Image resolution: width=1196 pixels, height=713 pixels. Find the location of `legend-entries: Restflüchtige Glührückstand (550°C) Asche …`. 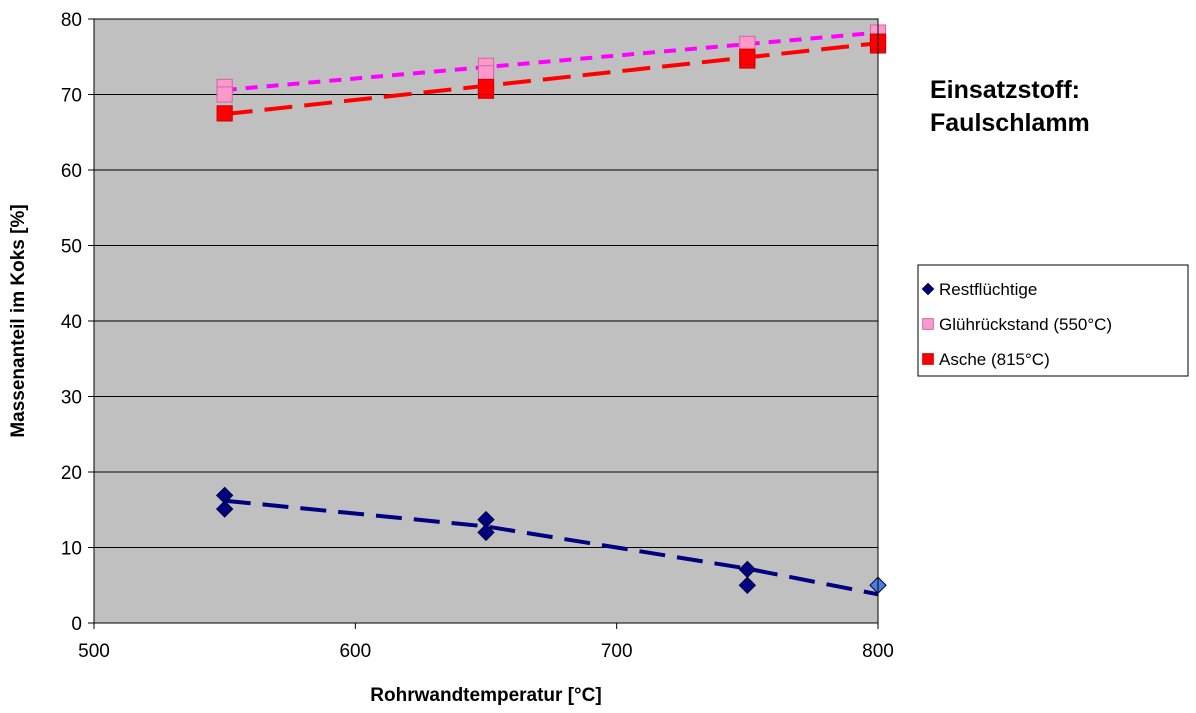

legend-entries: Restflüchtige Glührückstand (550°C) Asche … is located at coordinates (1016, 324).